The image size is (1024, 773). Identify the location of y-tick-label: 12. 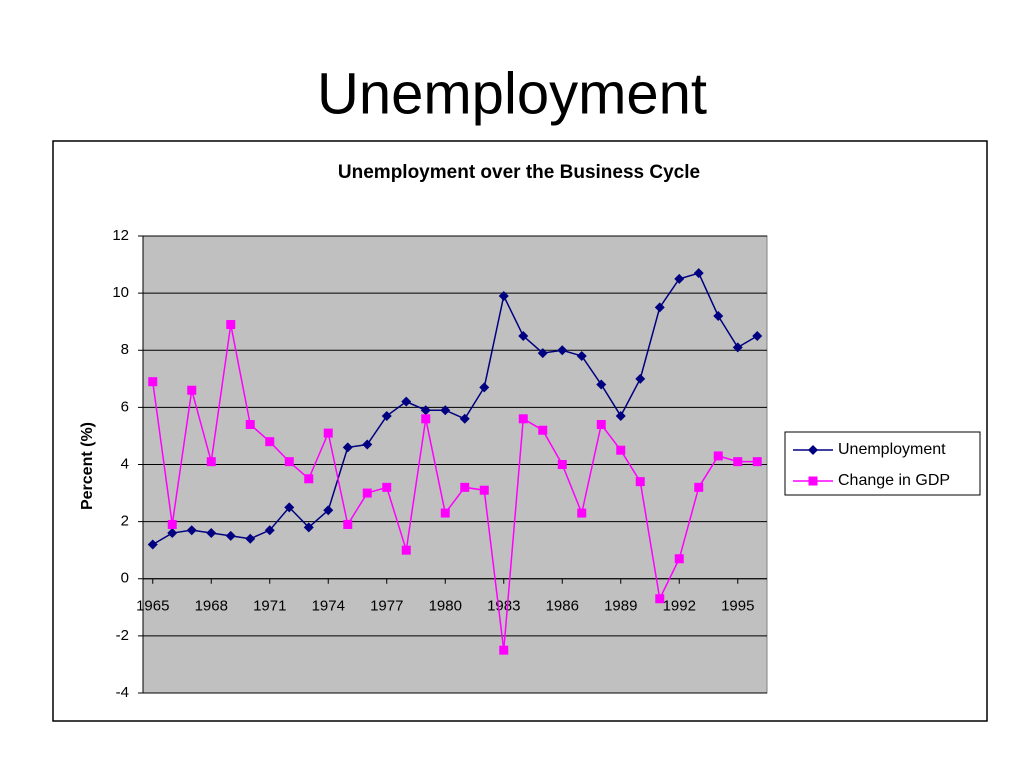
(120, 235).